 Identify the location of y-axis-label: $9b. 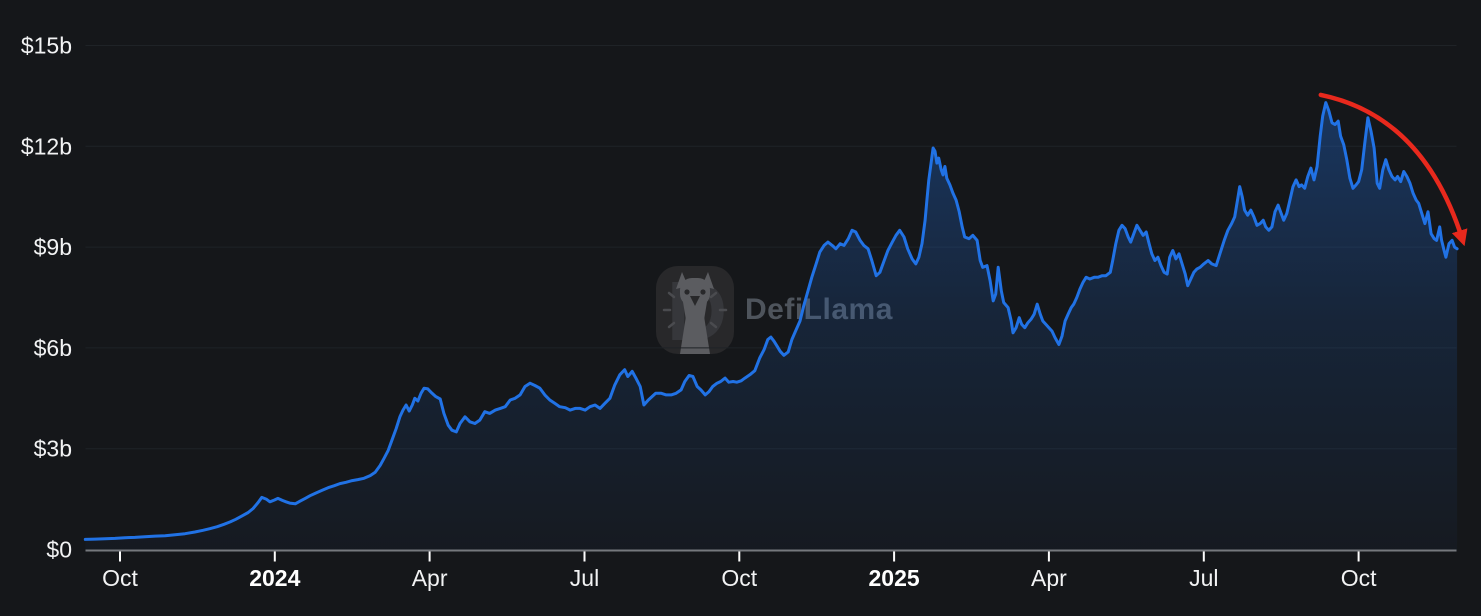
(53, 247).